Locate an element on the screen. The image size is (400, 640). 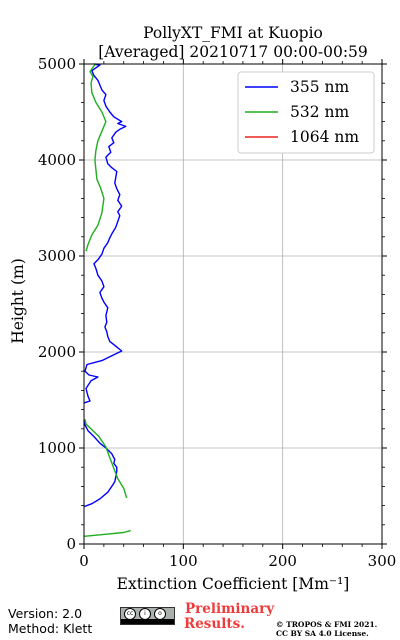
footer-info: Version: 2.0 Method: Klett is located at coordinates (50, 621).